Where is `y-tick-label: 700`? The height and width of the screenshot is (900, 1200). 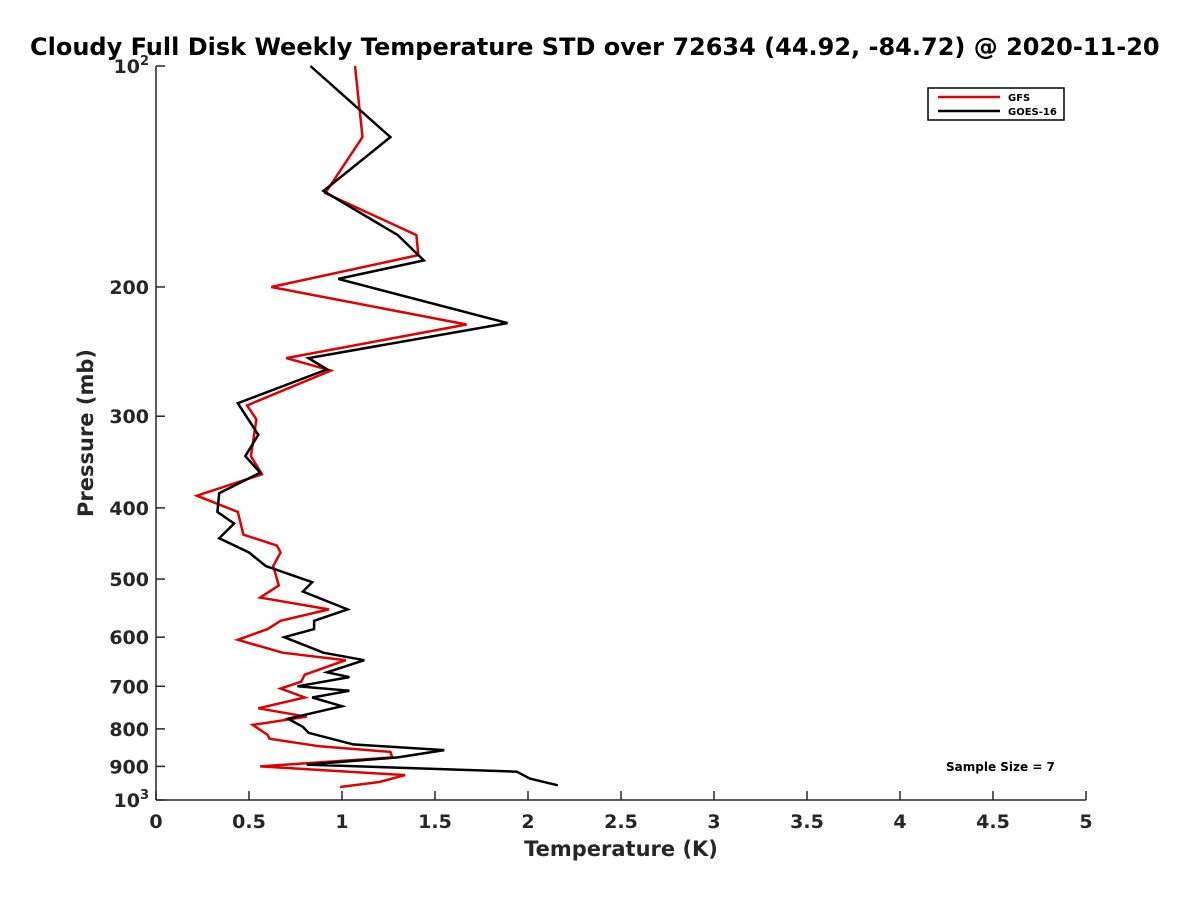
y-tick-label: 700 is located at coordinates (129, 687).